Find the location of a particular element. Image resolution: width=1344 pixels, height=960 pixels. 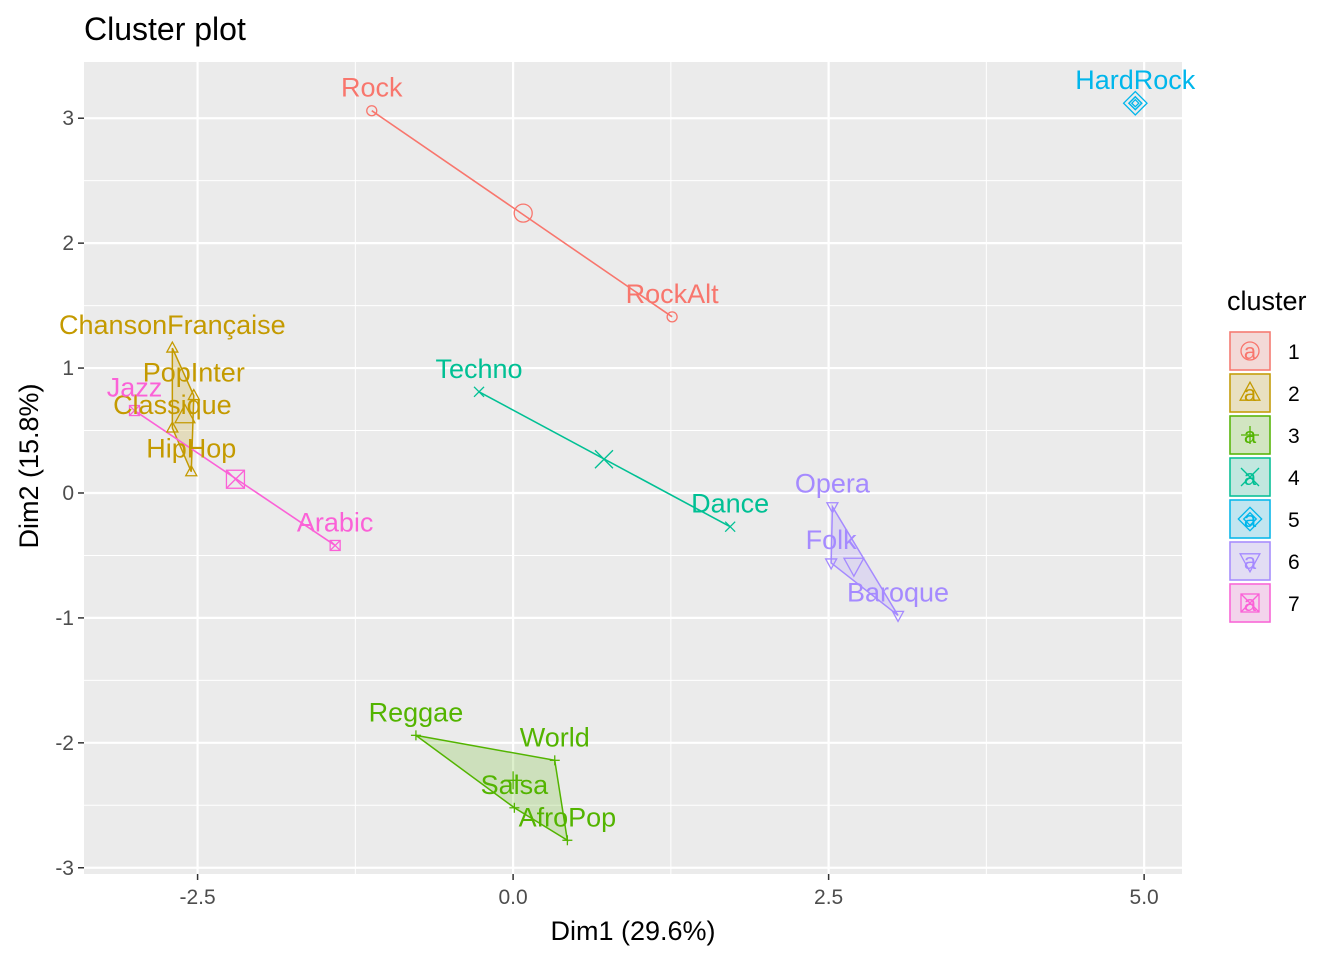

legend-key-2: a is located at coordinates (1250, 393).